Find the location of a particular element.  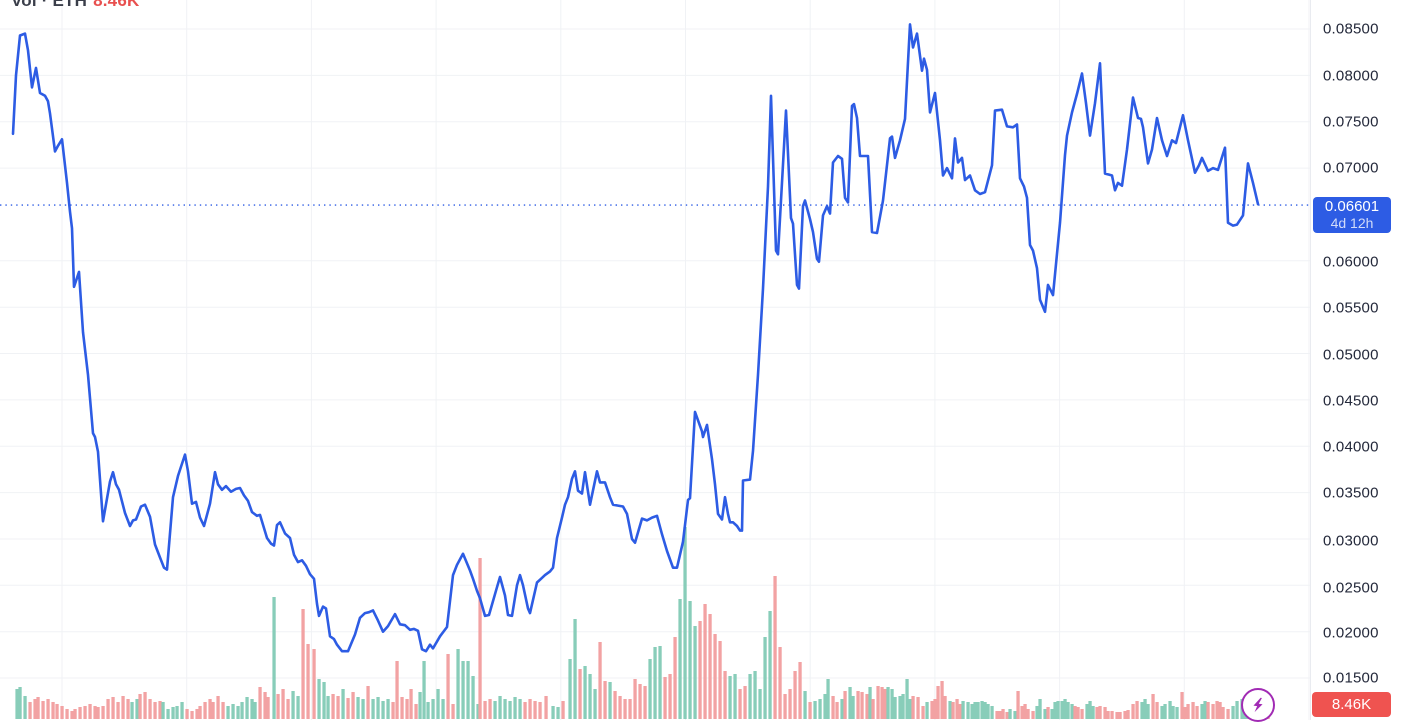

price-tick-label: 0.07500 is located at coordinates (1351, 122).